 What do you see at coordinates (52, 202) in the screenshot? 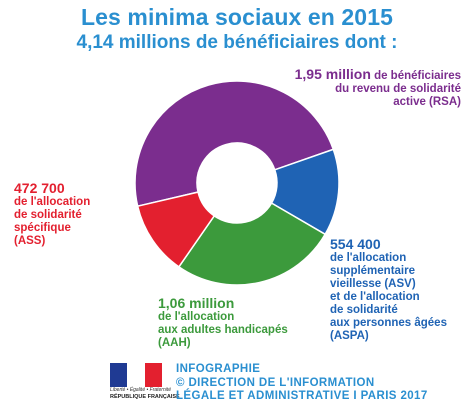
I see `ass-line: de l'allocation` at bounding box center [52, 202].